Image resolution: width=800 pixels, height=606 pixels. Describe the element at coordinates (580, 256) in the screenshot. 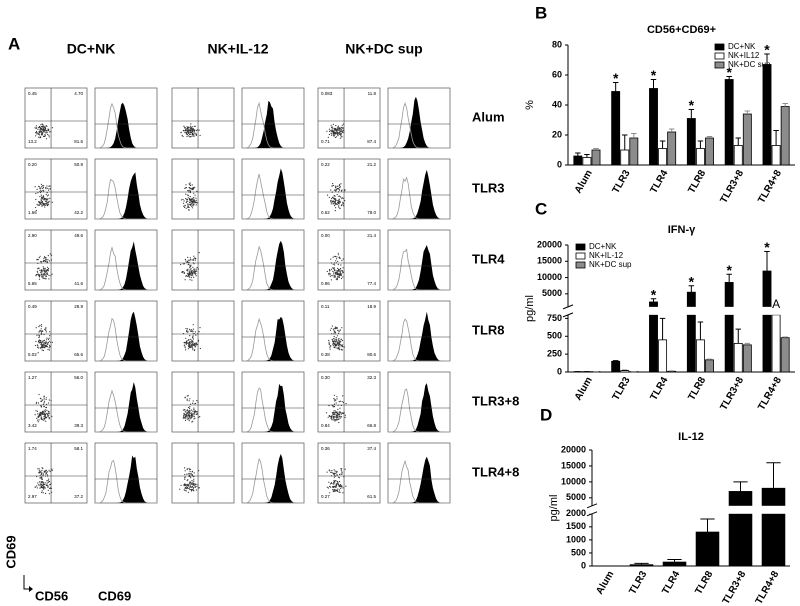

I see `legend-swatch` at that location.